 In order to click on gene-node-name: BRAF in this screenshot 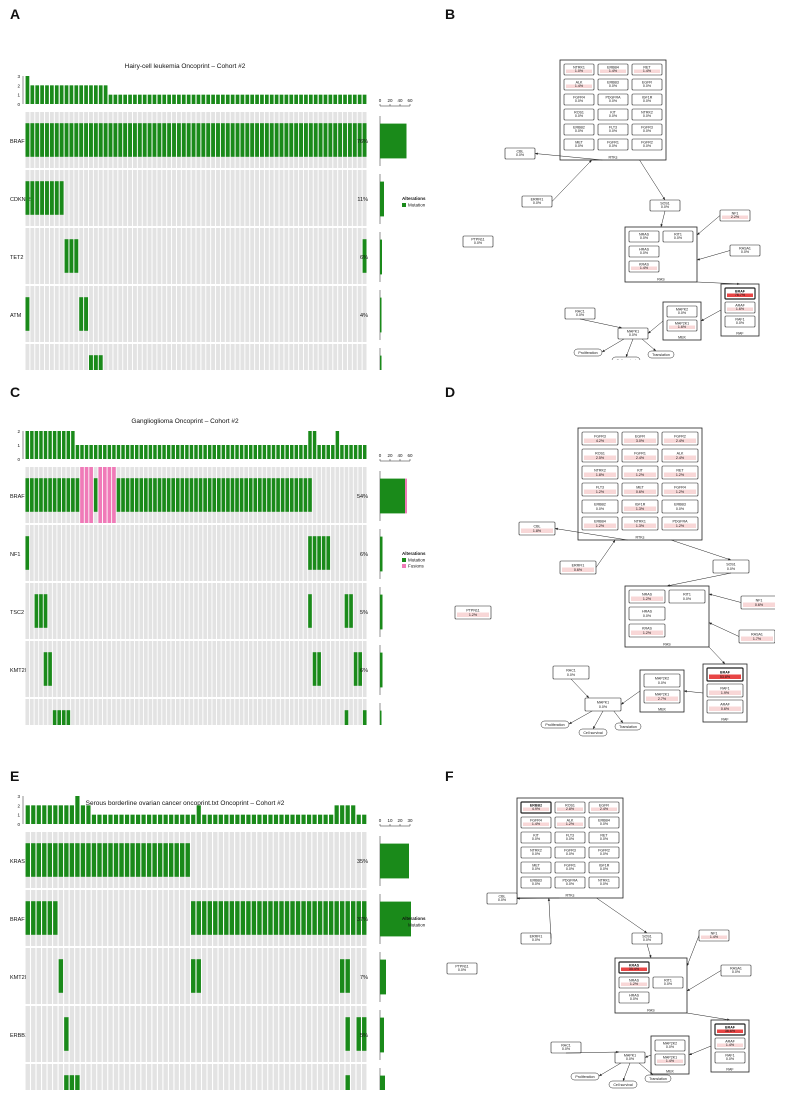, I will do `click(730, 1028)`.